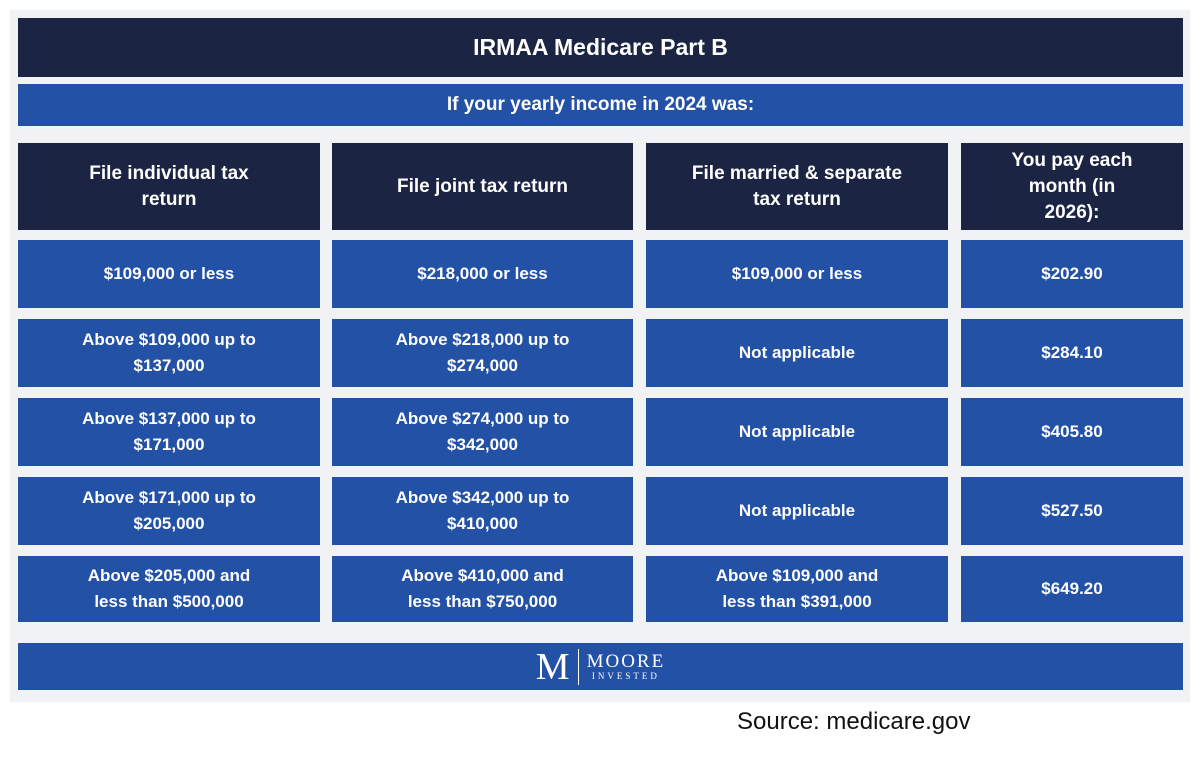  I want to click on table-cell: Above $109,000 up to $137,000, so click(169, 353).